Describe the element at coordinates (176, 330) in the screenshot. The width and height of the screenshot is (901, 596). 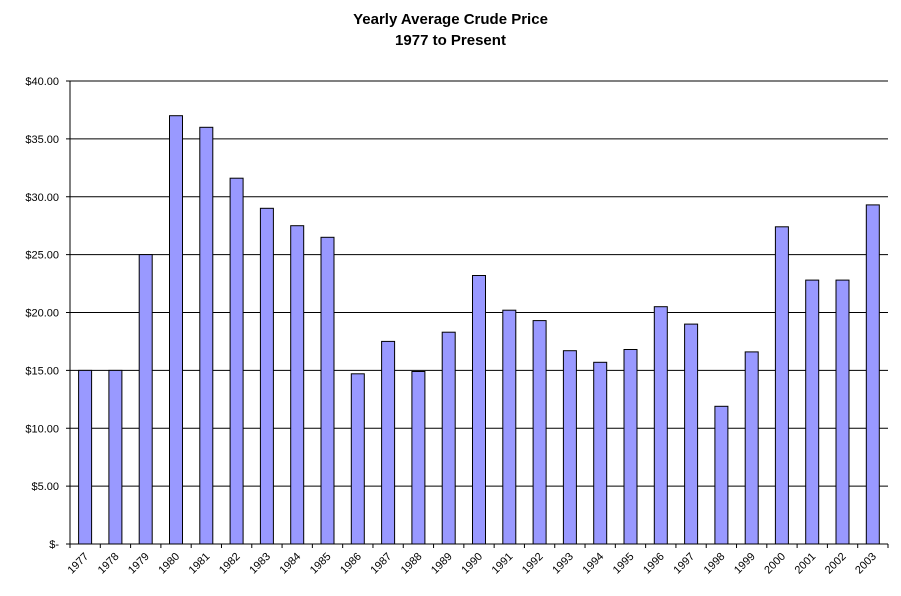
I see `bar-1980` at that location.